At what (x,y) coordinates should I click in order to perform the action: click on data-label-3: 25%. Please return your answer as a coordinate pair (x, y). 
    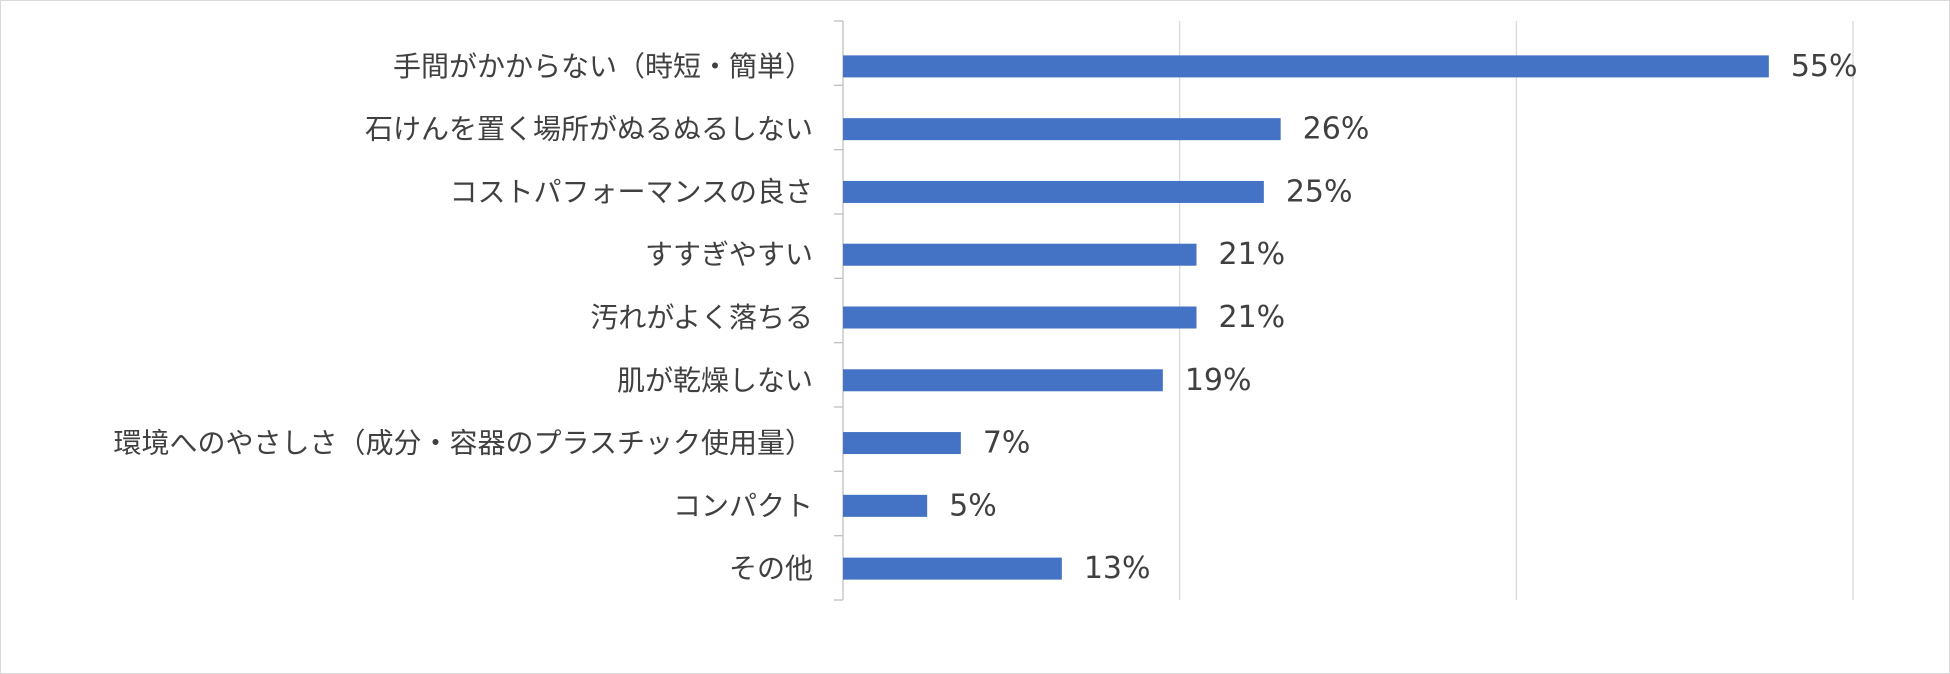
    Looking at the image, I should click on (1319, 191).